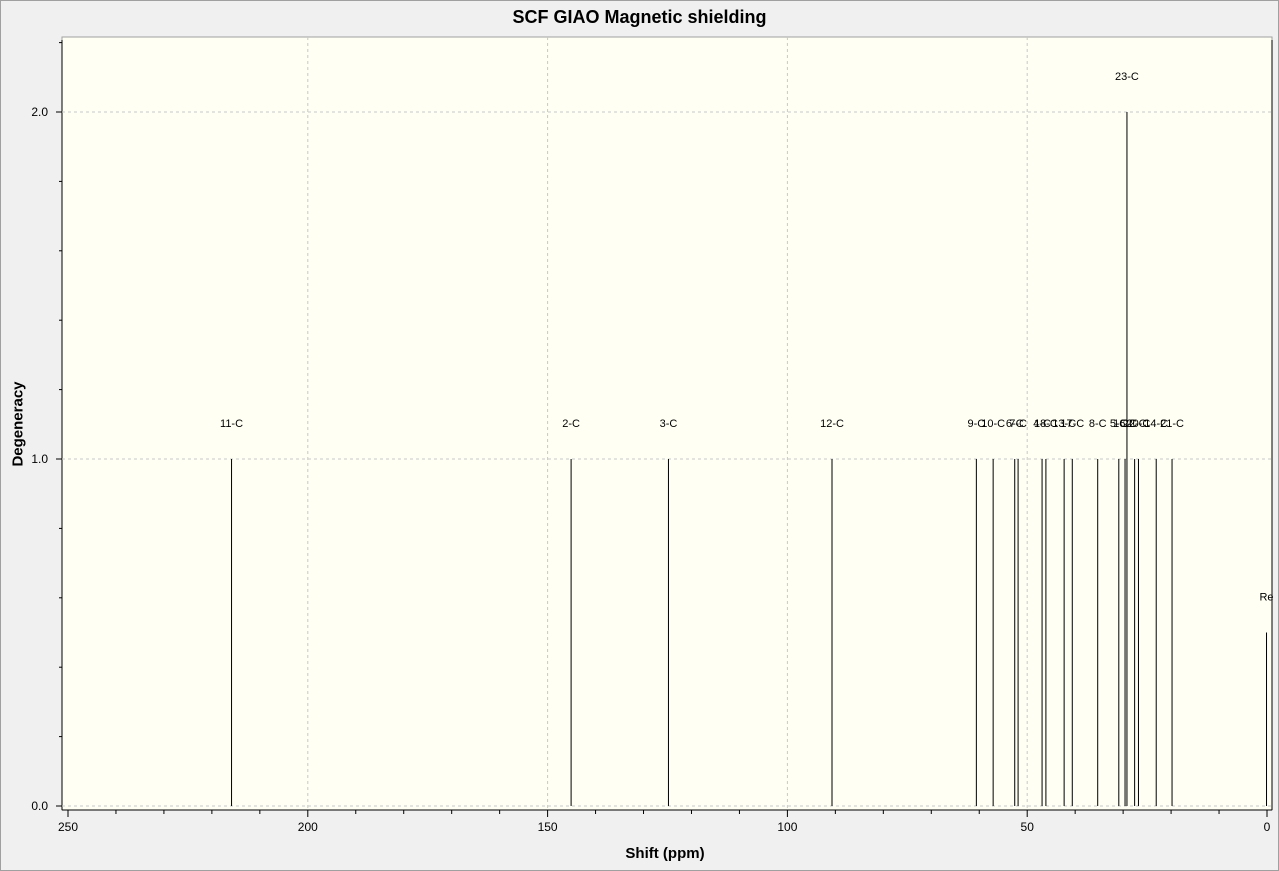 The height and width of the screenshot is (871, 1279). What do you see at coordinates (18, 424) in the screenshot?
I see `y-axis-label: Degeneracy` at bounding box center [18, 424].